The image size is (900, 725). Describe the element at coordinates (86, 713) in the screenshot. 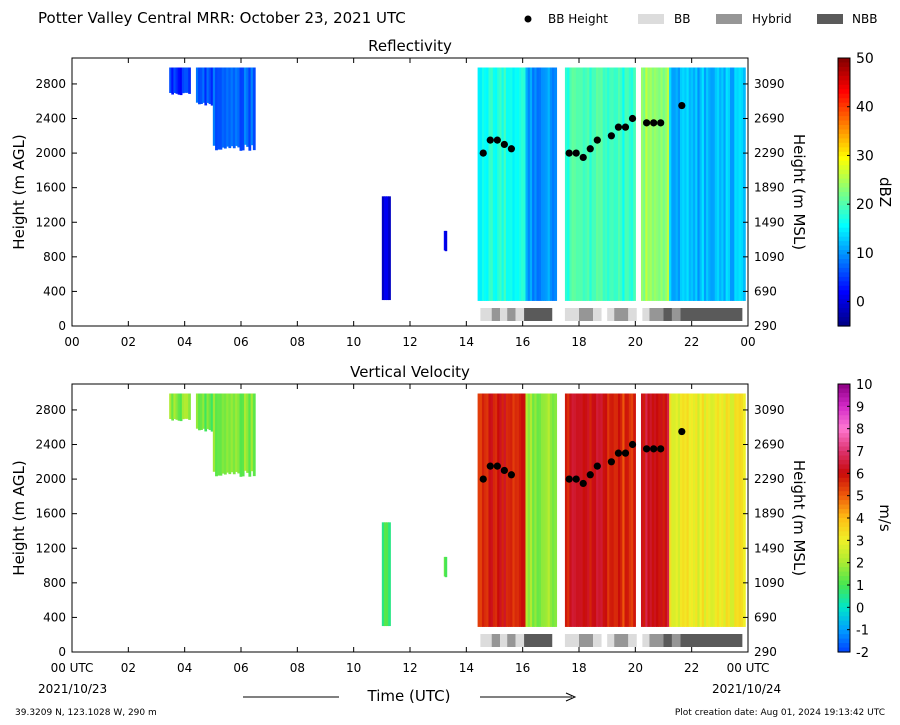

I see `station-coordinates: 39.3209 N, 123.1028 W, 290 m` at that location.